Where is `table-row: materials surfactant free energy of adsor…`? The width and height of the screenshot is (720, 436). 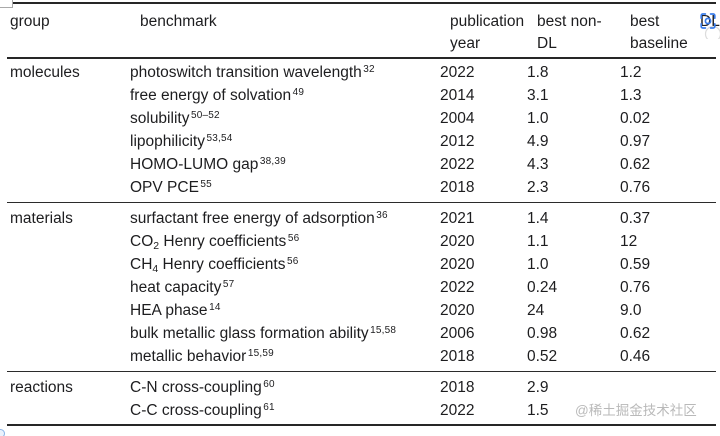
table-row: materials surfactant free energy of adsor… is located at coordinates (360, 218).